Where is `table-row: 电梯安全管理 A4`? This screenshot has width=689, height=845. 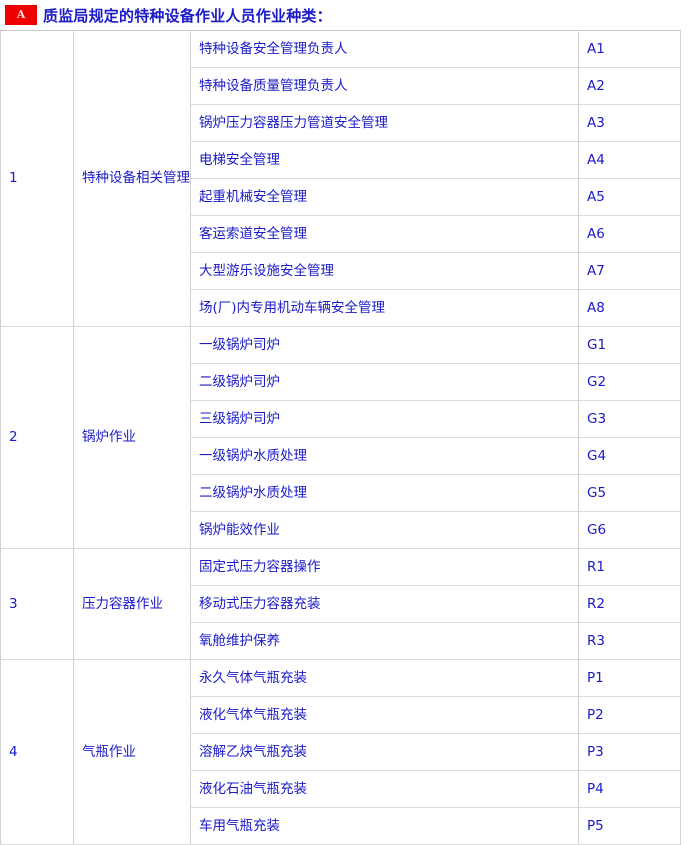 table-row: 电梯安全管理 A4 is located at coordinates (341, 160).